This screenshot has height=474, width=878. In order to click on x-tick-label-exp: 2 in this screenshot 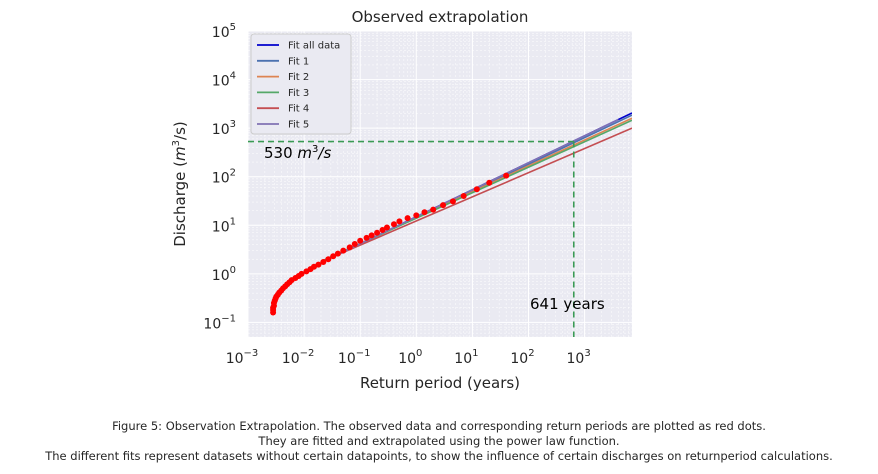, I will do `click(531, 353)`.